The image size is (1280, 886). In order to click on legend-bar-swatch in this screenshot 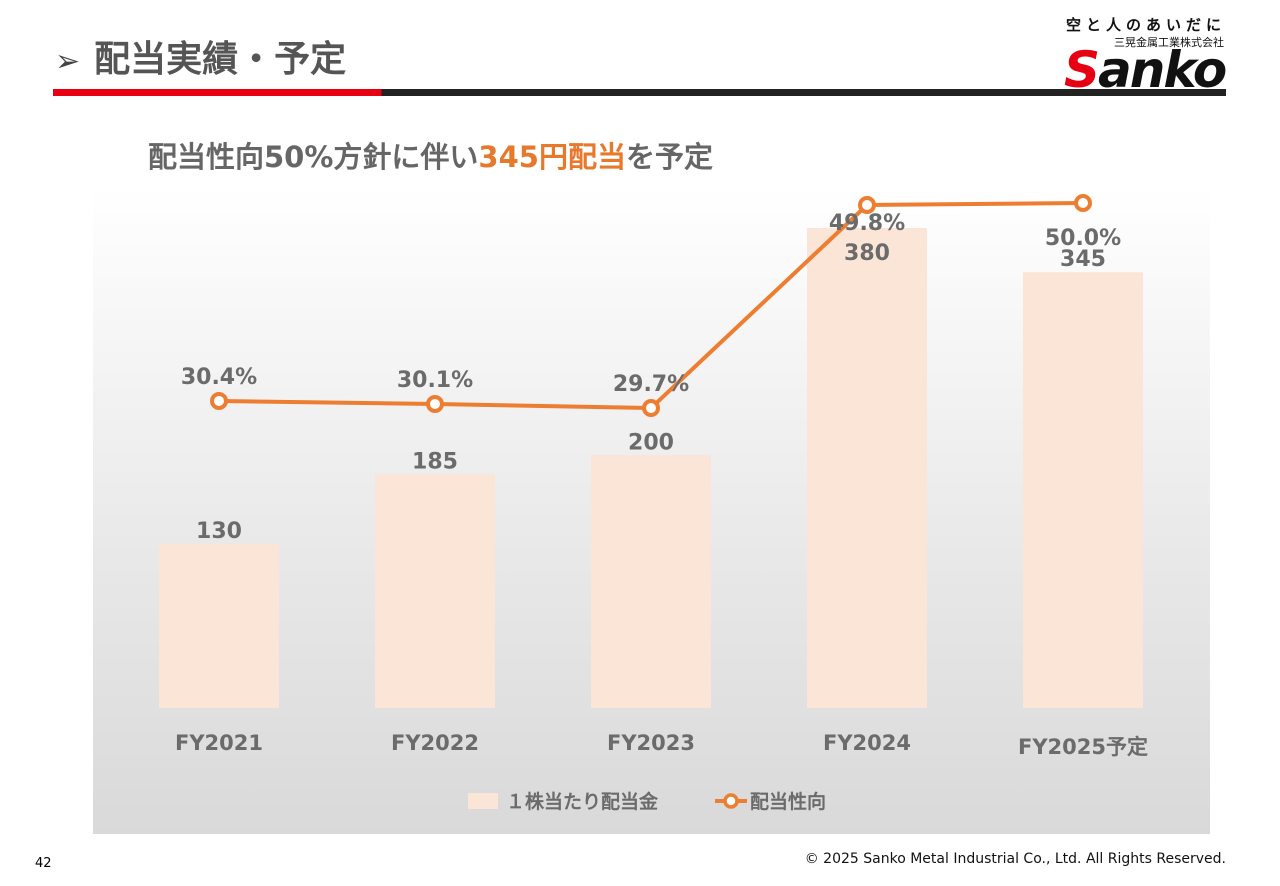, I will do `click(483, 801)`.